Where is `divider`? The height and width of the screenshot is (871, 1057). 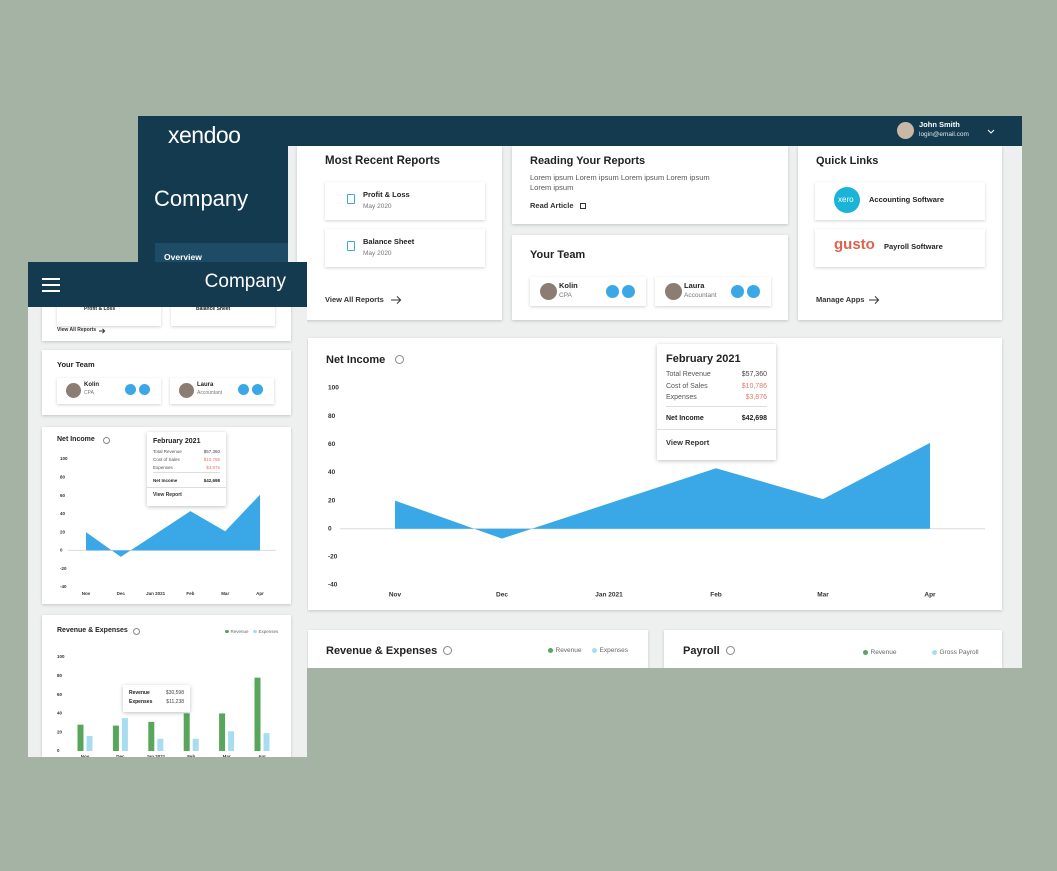
divider is located at coordinates (716, 407).